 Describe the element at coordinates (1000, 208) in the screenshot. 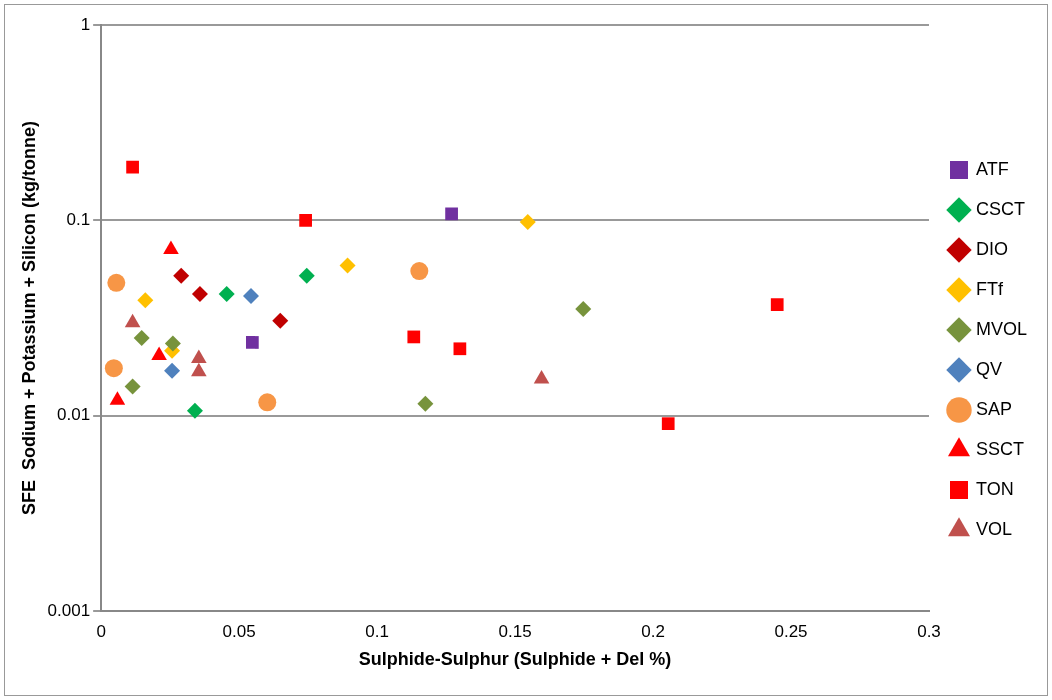

I see `legend-label: CSCT` at that location.